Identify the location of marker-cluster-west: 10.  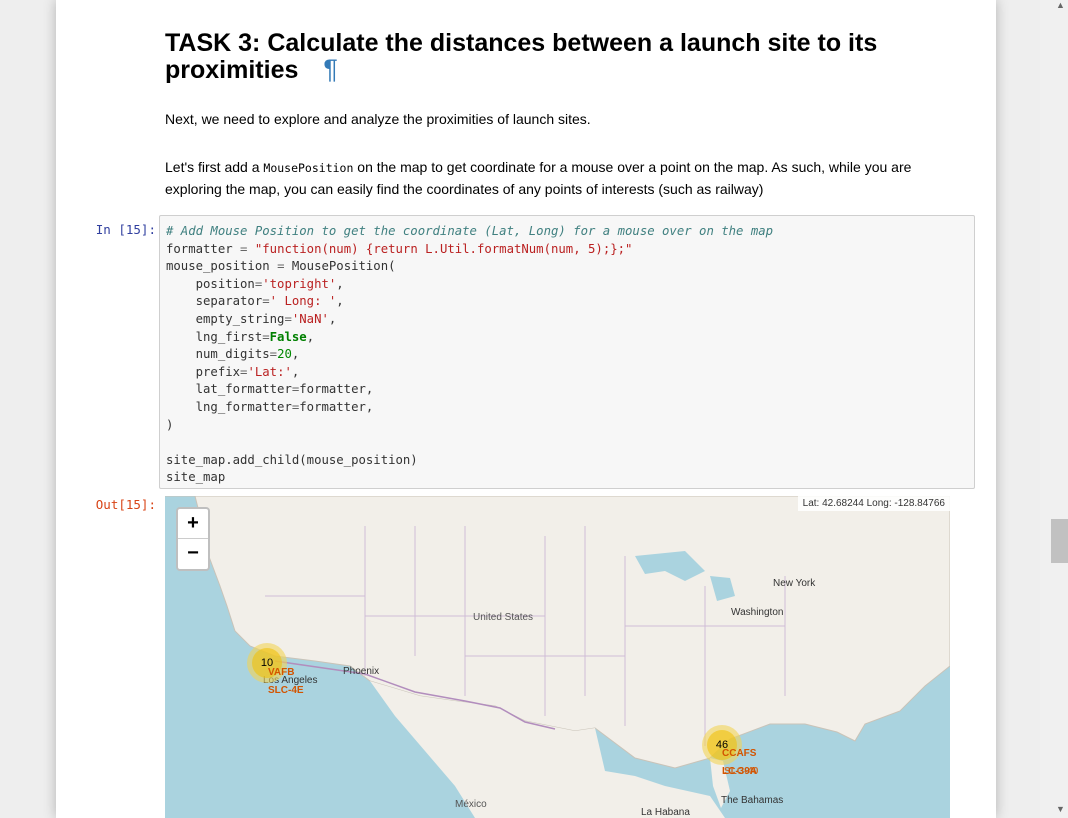
(267, 663).